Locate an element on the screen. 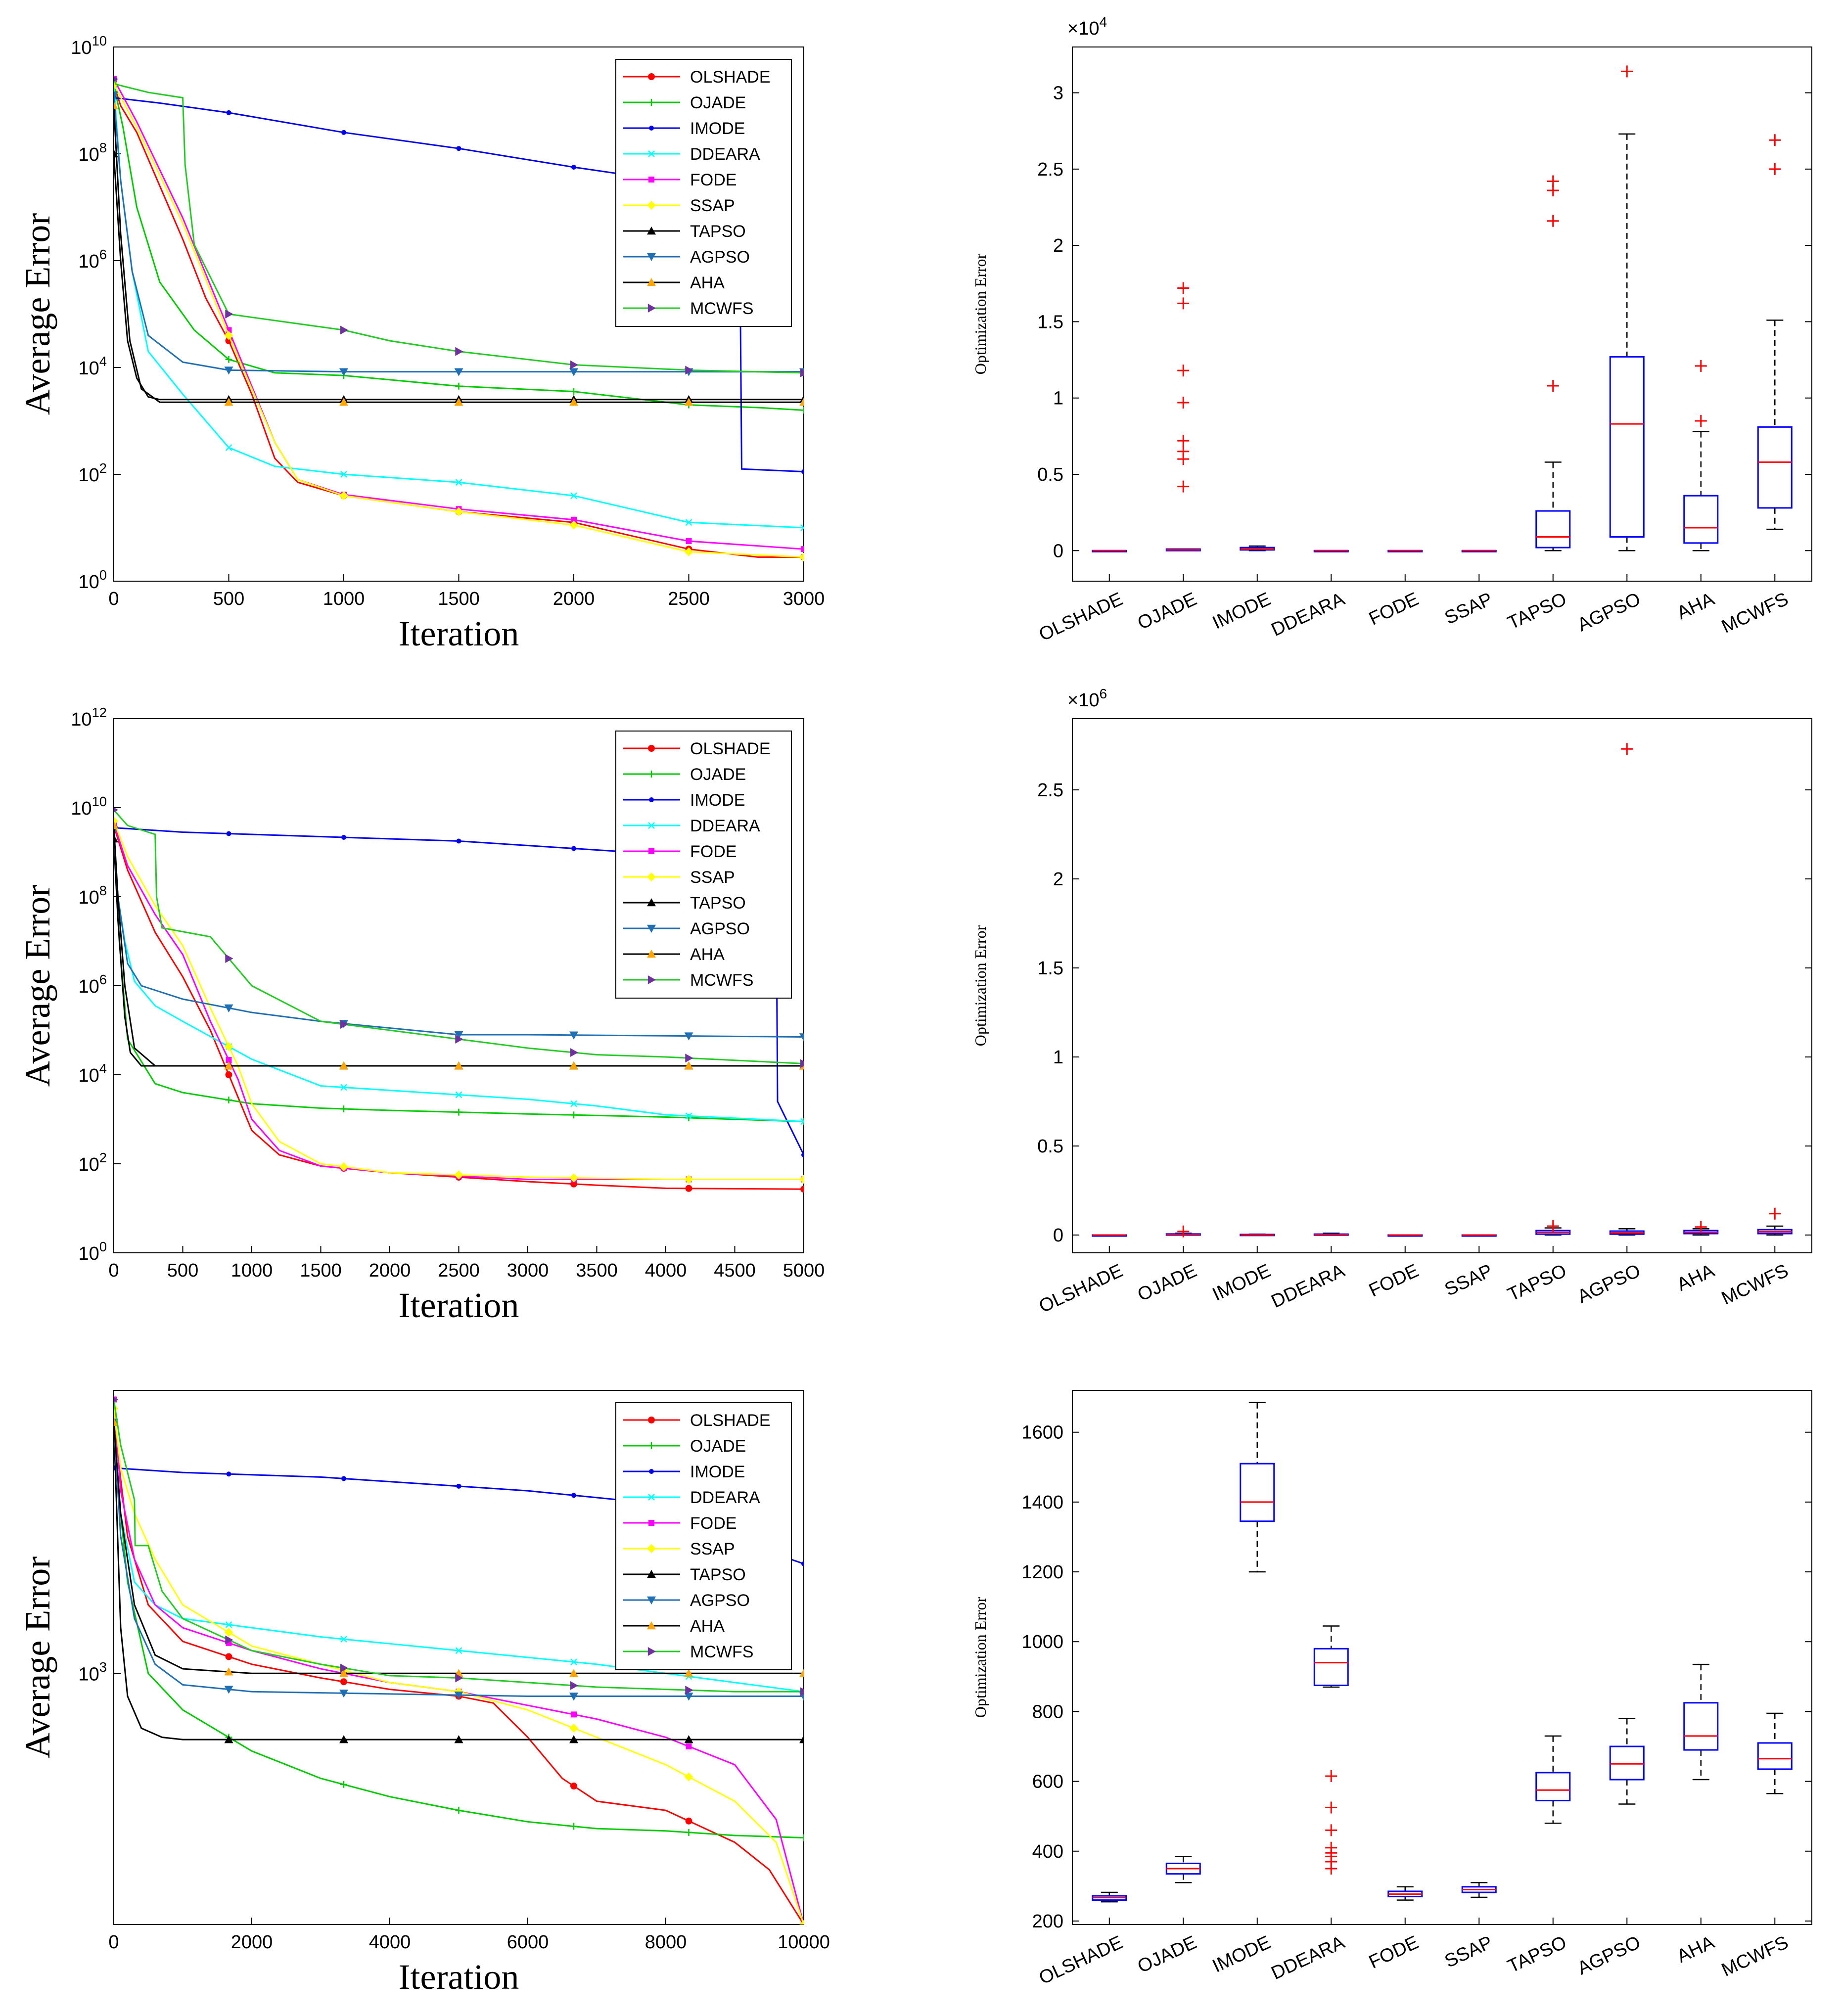  series-aha is located at coordinates (459, 1547).